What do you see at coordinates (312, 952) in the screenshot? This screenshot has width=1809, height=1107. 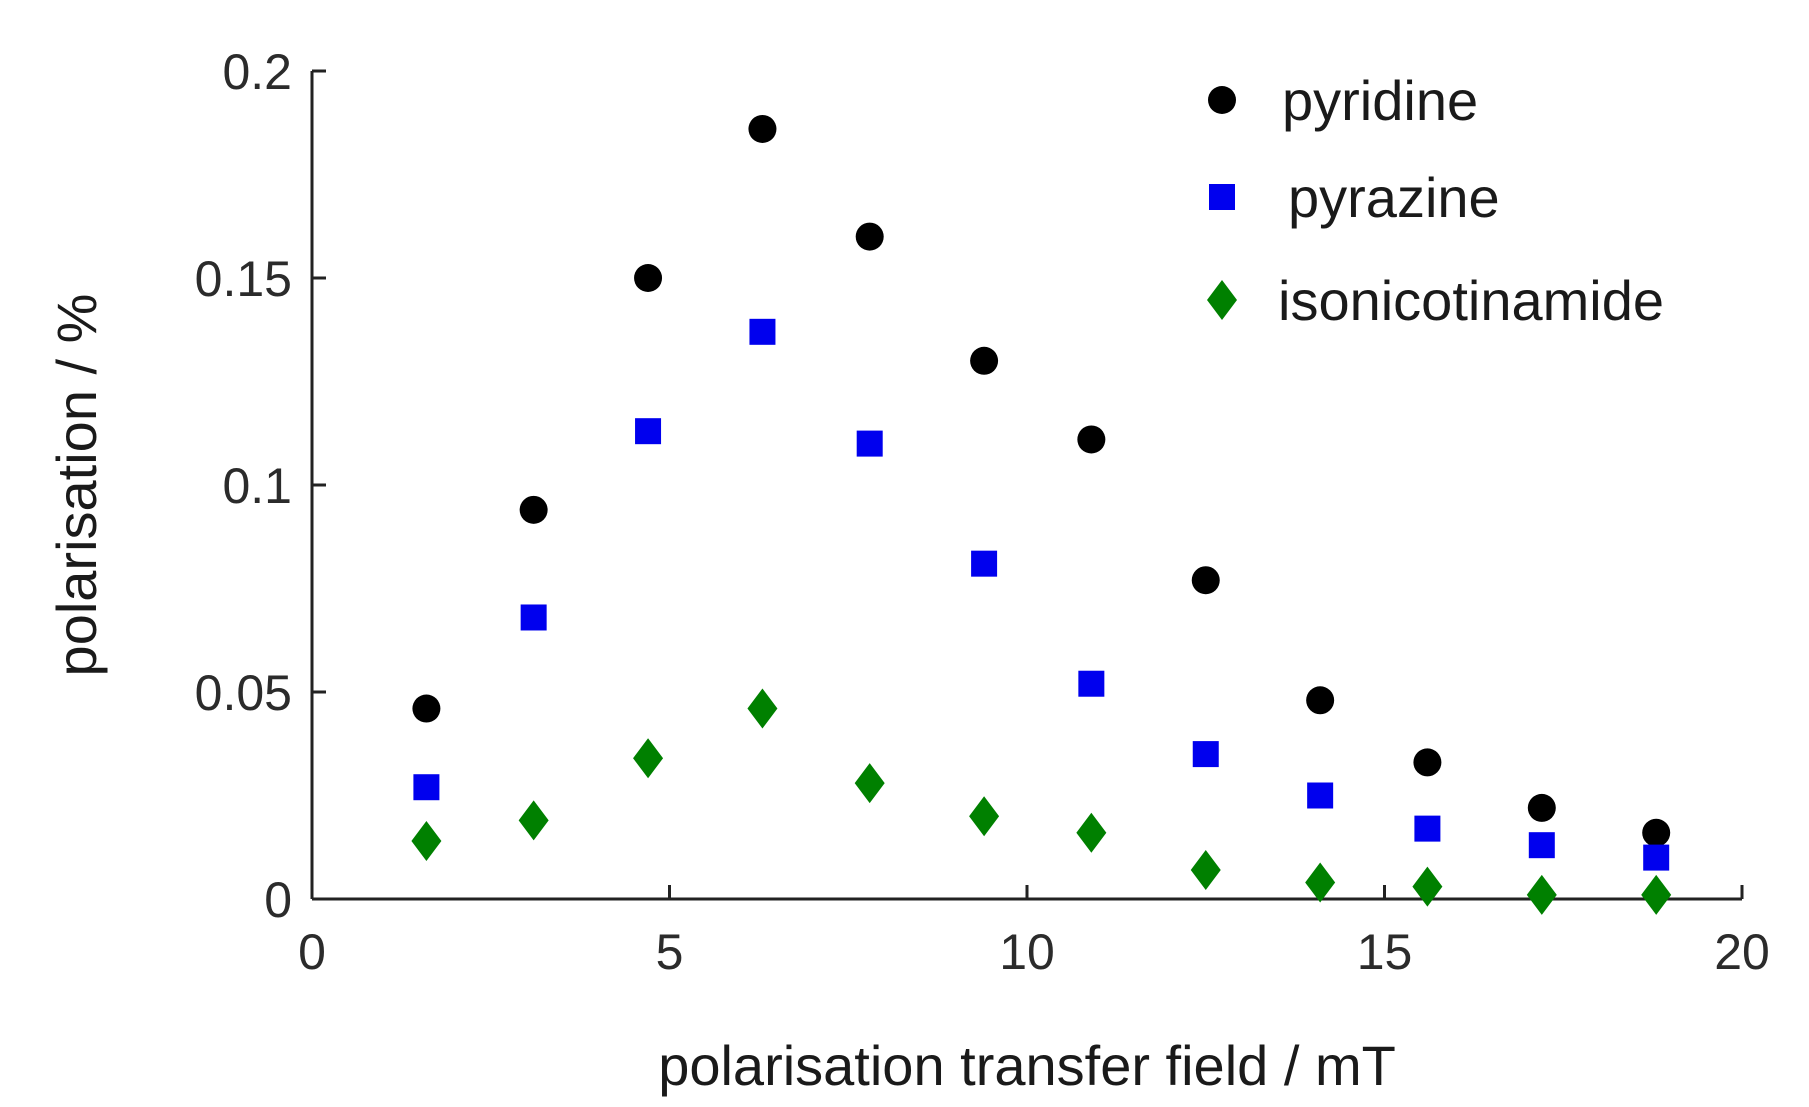 I see `x-tick-label: 0` at bounding box center [312, 952].